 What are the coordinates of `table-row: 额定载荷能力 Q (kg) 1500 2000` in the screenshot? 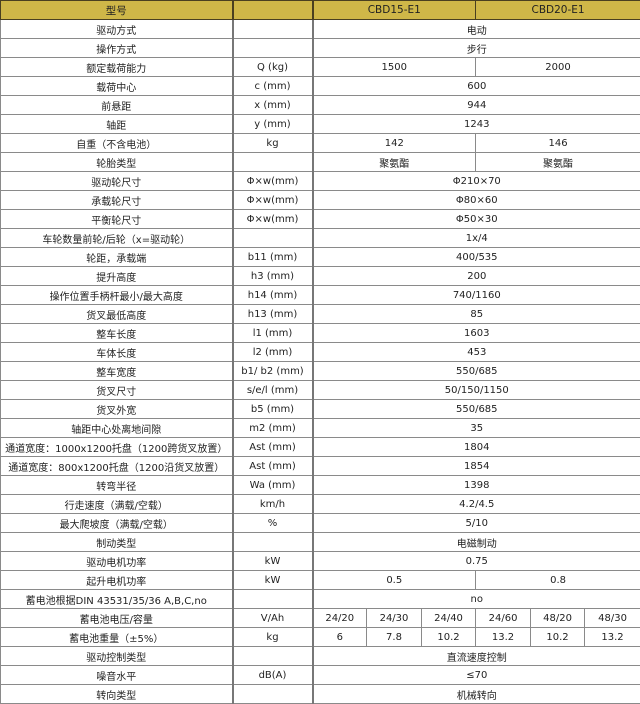 It's located at (320, 67).